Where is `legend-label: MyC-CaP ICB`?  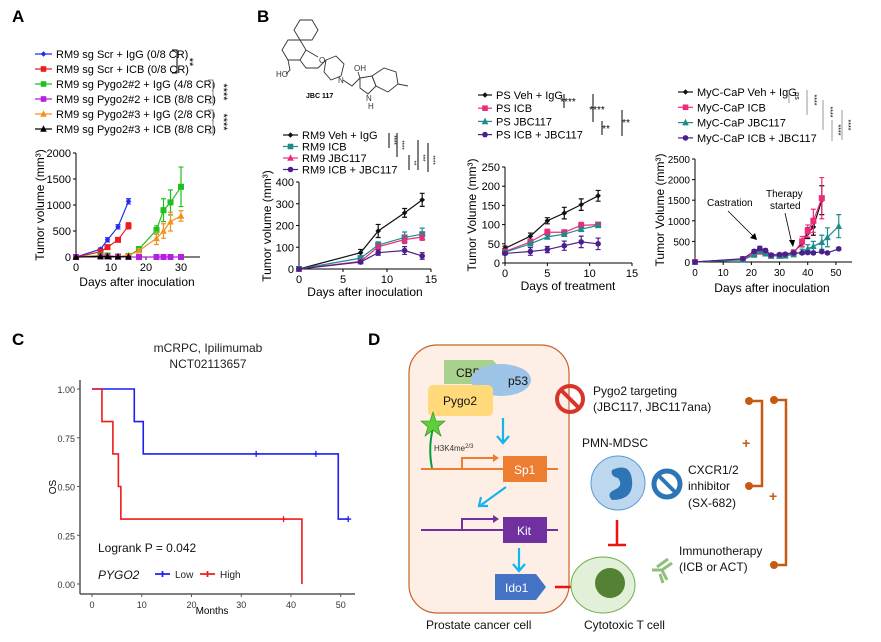 legend-label: MyC-CaP ICB is located at coordinates (731, 108).